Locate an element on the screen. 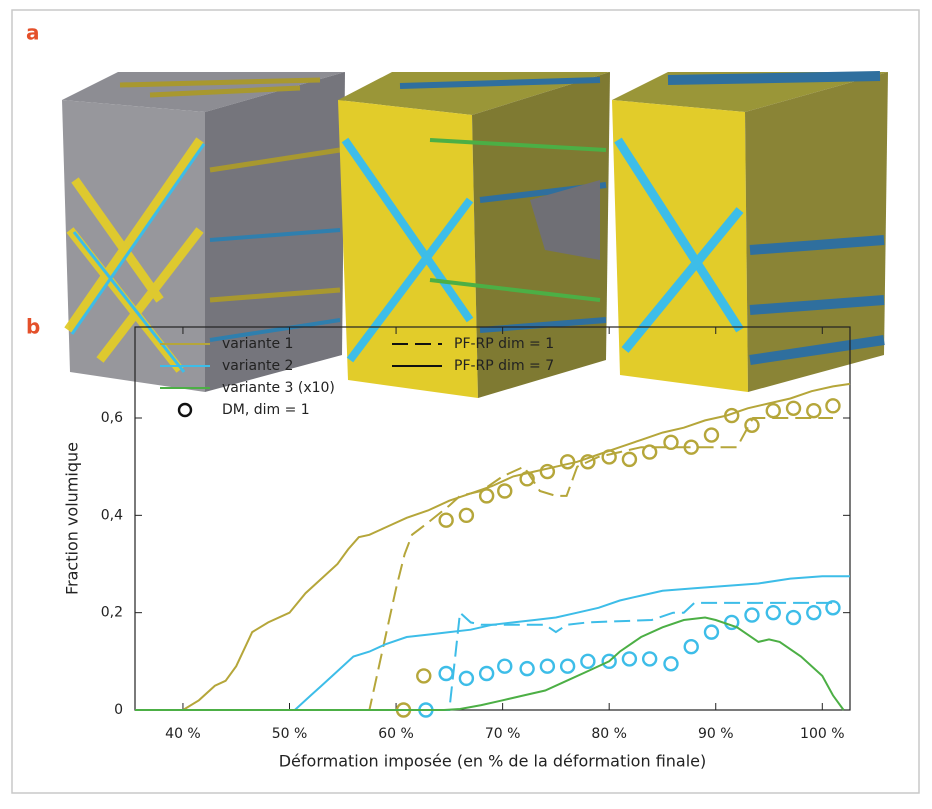  x-tick-label: 90 % is located at coordinates (716, 734).